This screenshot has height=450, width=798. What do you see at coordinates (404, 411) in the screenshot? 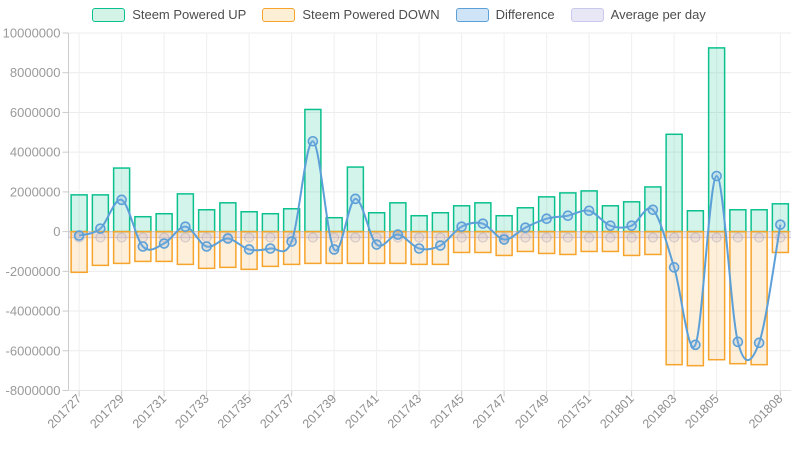
I see `x-tick-label: 201743` at bounding box center [404, 411].